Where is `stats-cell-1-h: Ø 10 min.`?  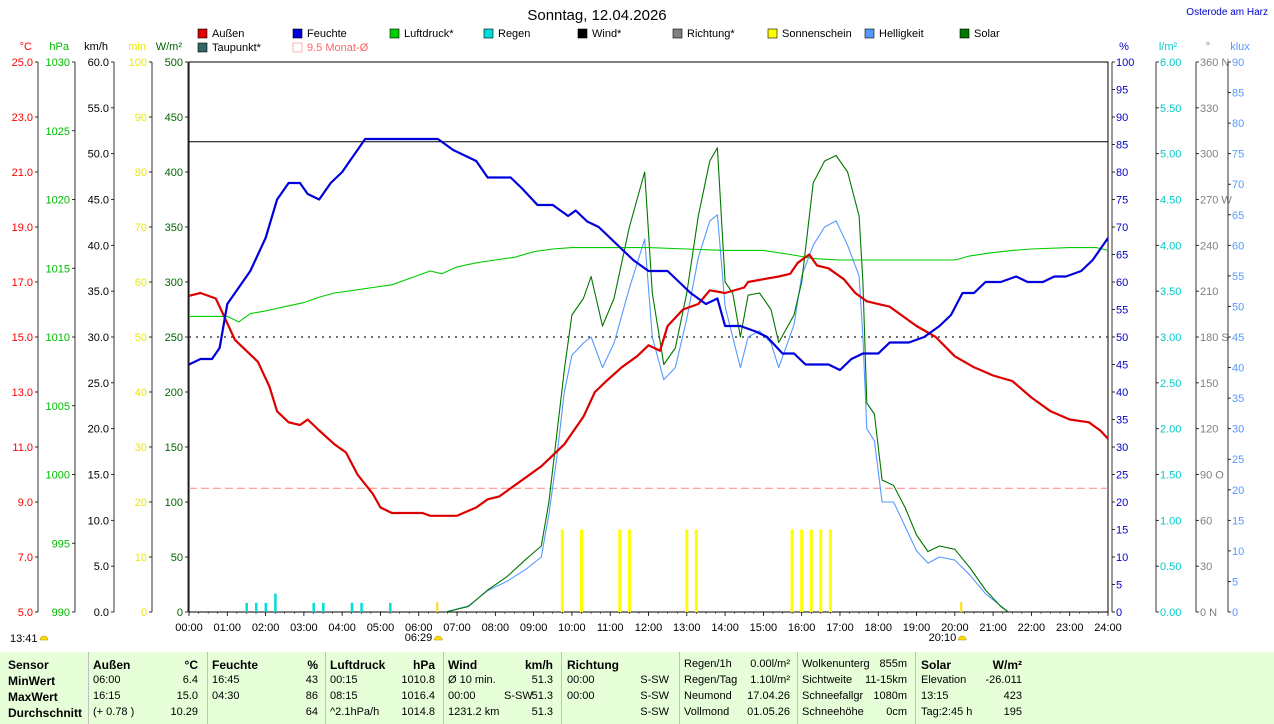
stats-cell-1-h: Ø 10 min. is located at coordinates (472, 680).